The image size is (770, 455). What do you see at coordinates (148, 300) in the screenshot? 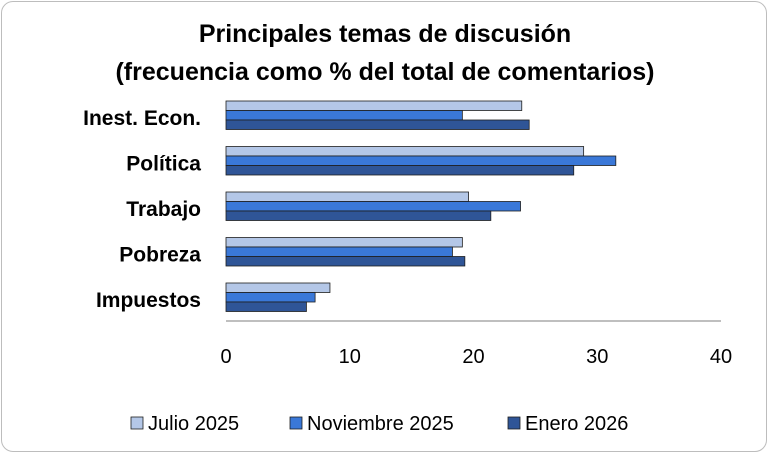
I see `category-label: Impuestos` at bounding box center [148, 300].